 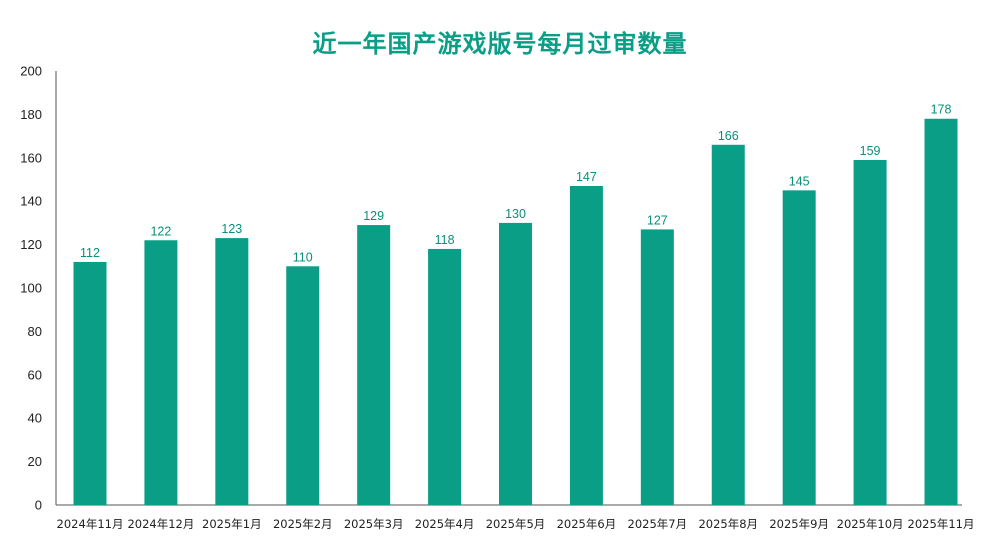 I want to click on y-tick-label: 160, so click(x=31, y=157).